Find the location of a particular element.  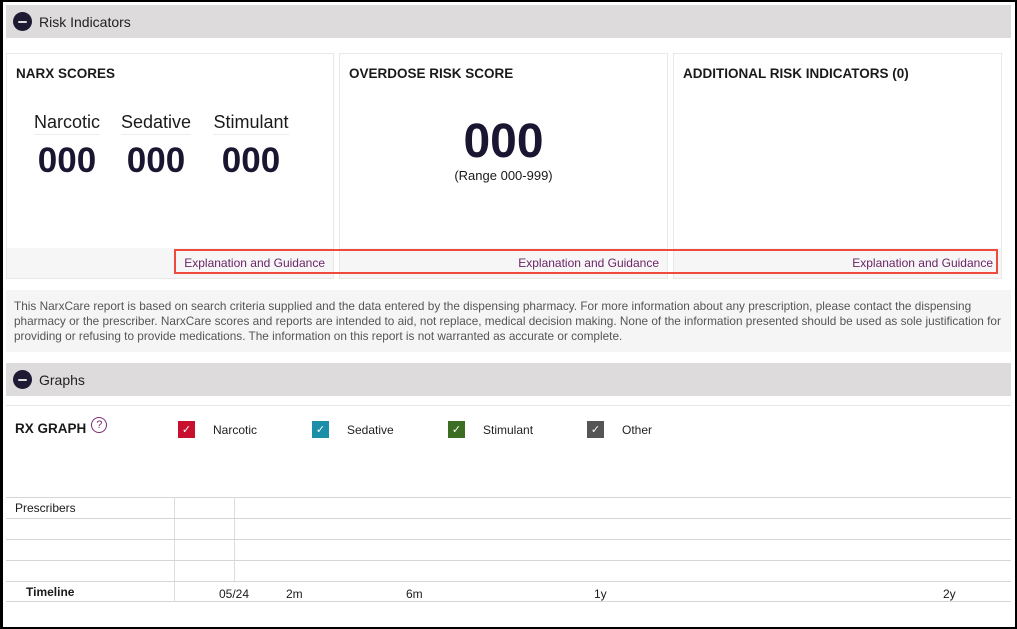

card-title: NARX SCORES is located at coordinates (66, 73).